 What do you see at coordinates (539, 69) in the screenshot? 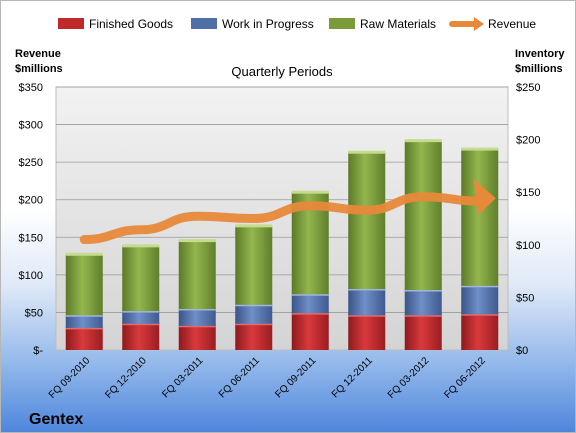
I see `right-axis-label: $millions` at bounding box center [539, 69].